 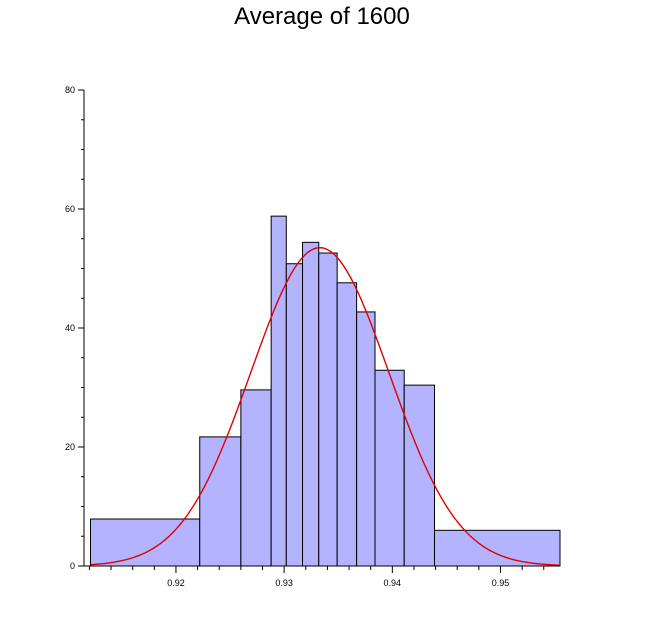 I want to click on y-tick-label: 60, so click(x=70, y=209).